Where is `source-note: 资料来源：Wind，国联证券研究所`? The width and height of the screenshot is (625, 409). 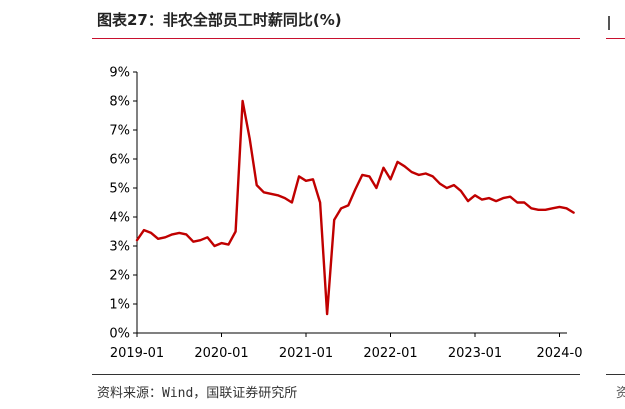
source-note: 资料来源：Wind，国联证券研究所 is located at coordinates (197, 393).